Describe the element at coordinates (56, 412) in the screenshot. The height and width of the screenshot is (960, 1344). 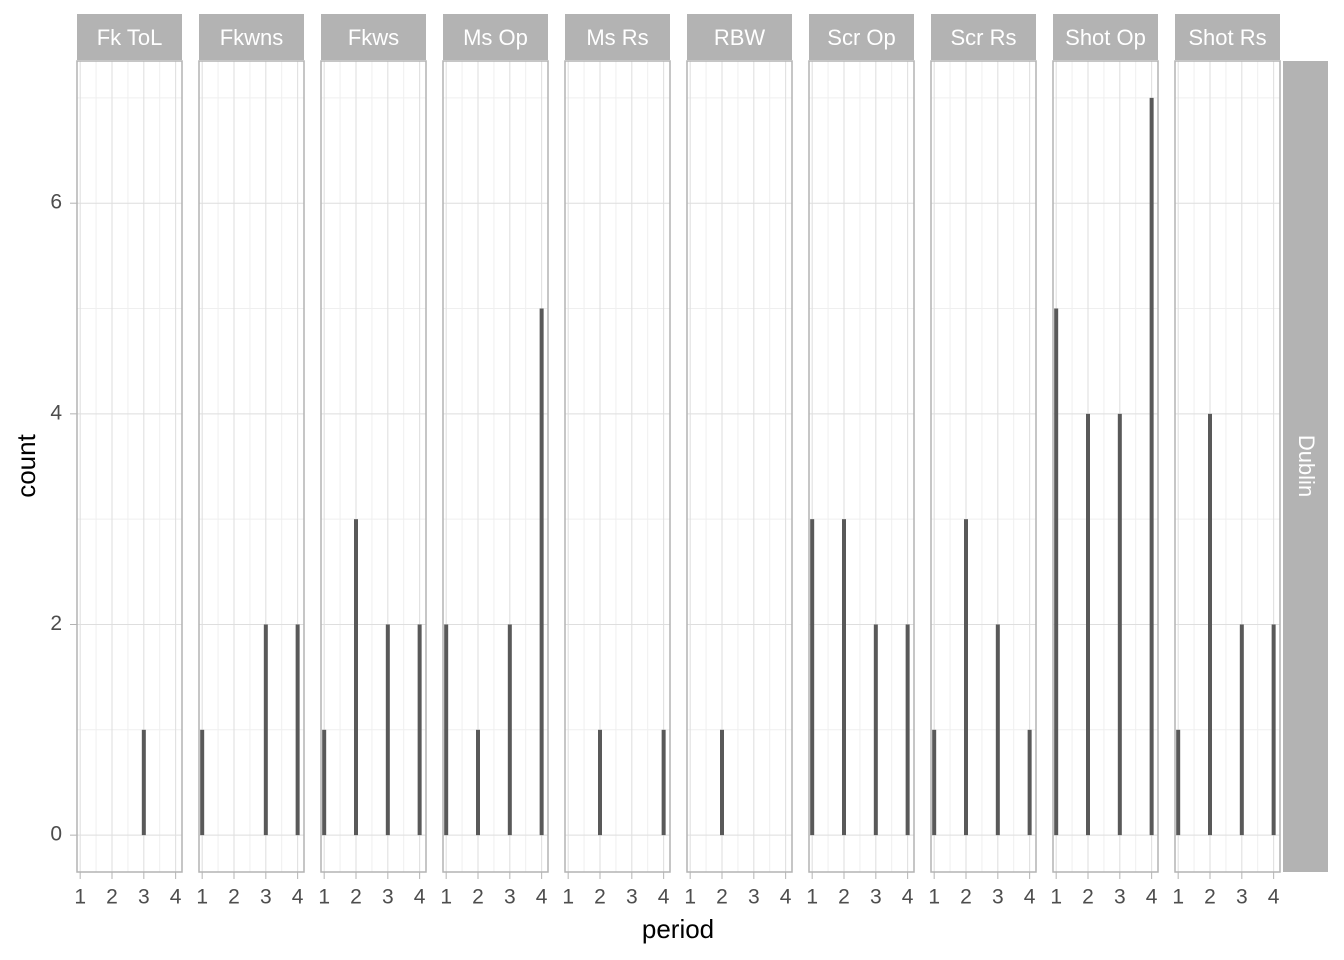
I see `y-tick-label: 4` at that location.